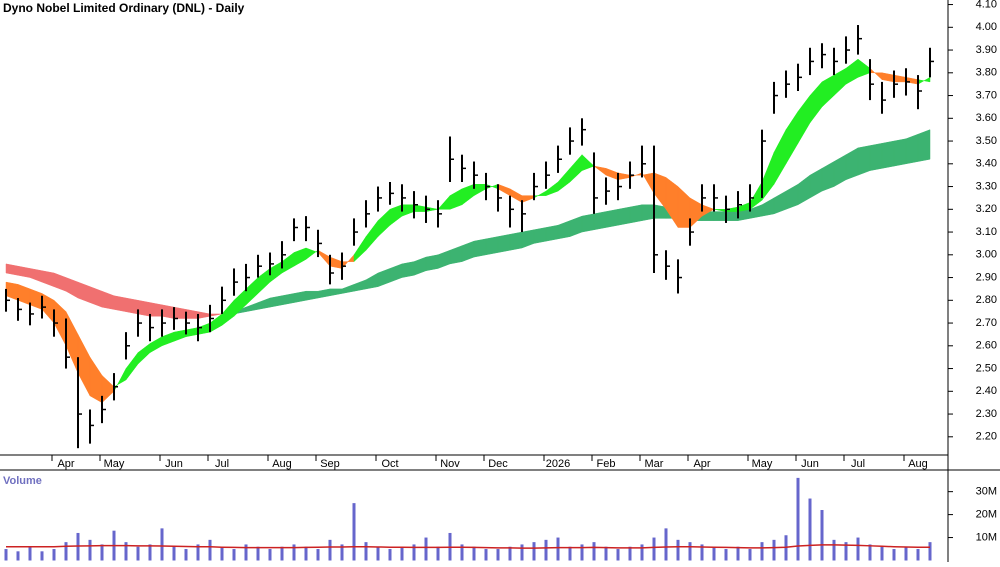 This screenshot has width=1000, height=567. Describe the element at coordinates (986, 164) in the screenshot. I see `y-tick-label: 3.40` at that location.